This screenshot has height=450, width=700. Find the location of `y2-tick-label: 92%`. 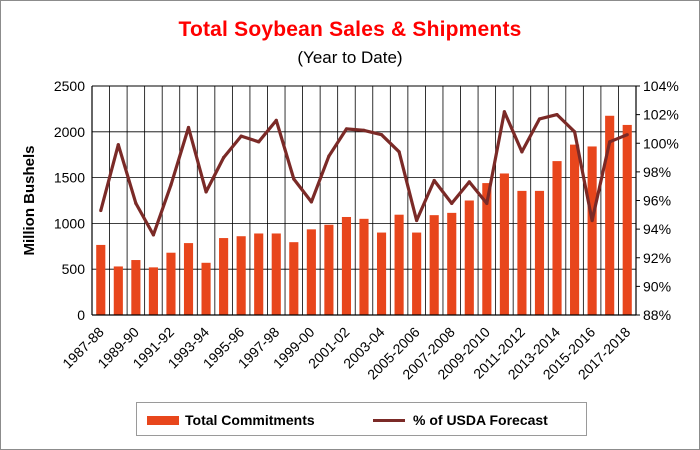

y2-tick-label: 92% is located at coordinates (657, 258).